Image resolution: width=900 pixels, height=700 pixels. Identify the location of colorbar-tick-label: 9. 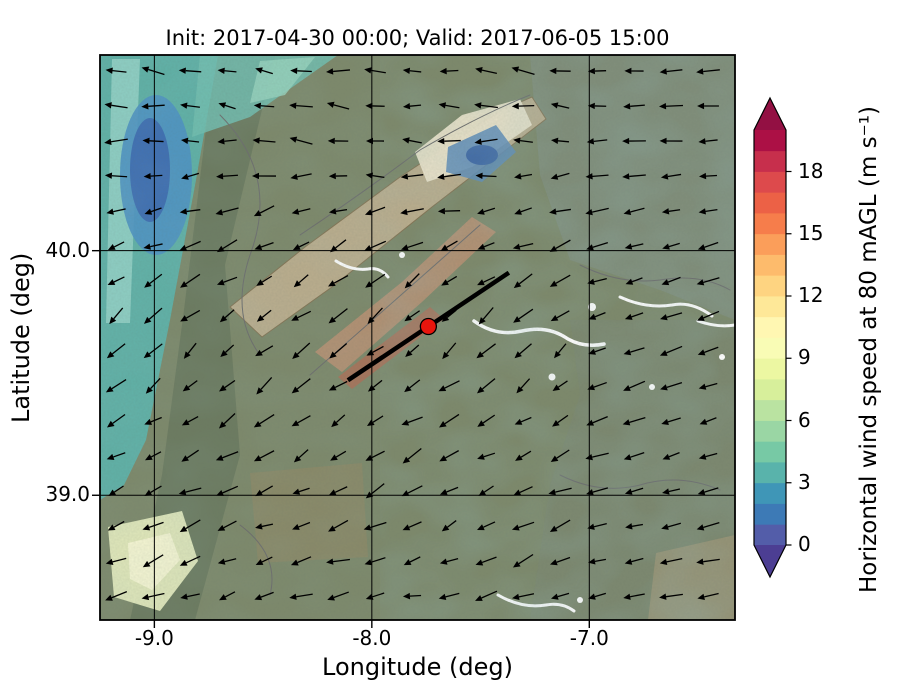
(804, 357).